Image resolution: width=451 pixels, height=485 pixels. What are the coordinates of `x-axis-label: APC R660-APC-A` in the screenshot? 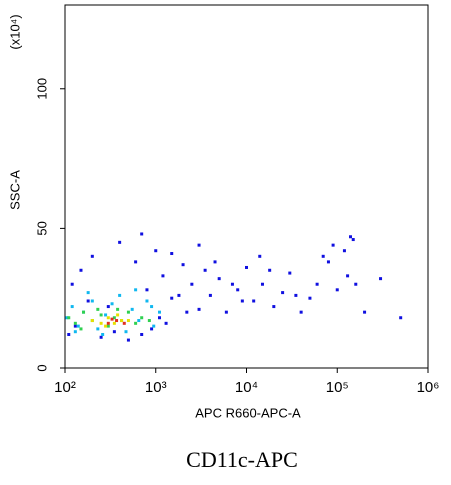 It's located at (248, 412).